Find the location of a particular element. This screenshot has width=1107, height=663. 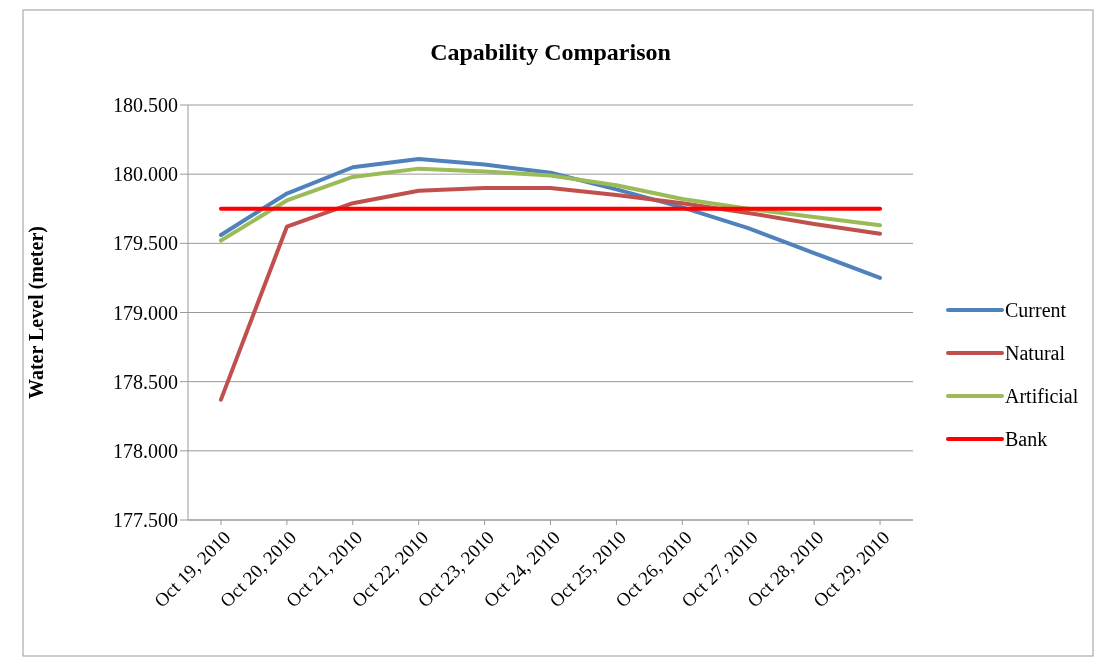

y-axis-title: Water Level (meter) is located at coordinates (36, 312).